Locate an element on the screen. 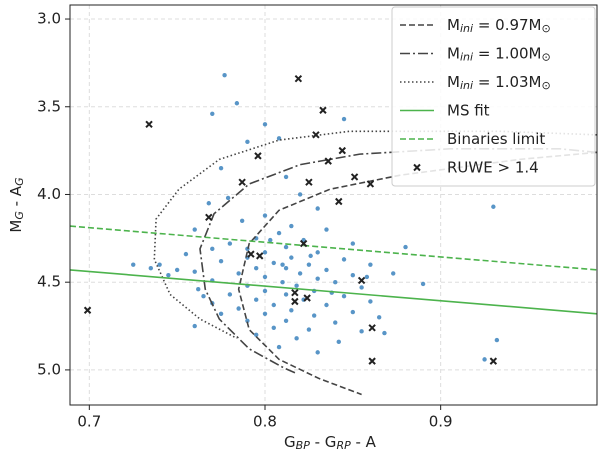 This screenshot has height=460, width=598. text-part: RUWE > 1.4 is located at coordinates (493, 167).